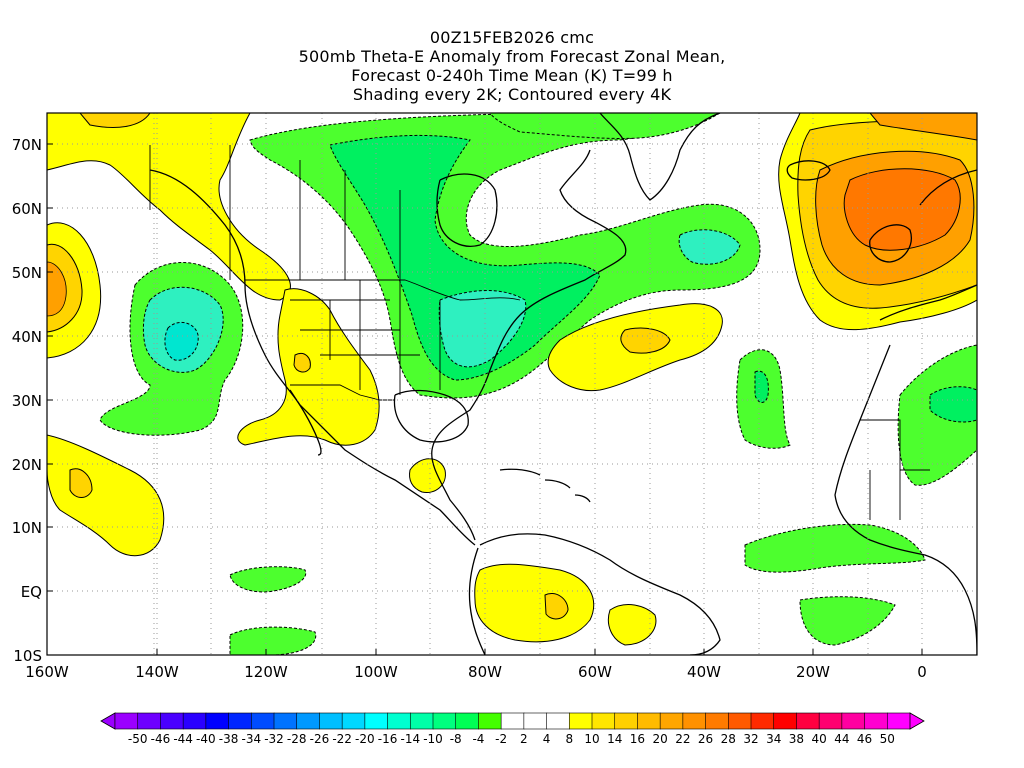 The height and width of the screenshot is (768, 1024). I want to click on coastline-south-america-west, so click(477, 601).